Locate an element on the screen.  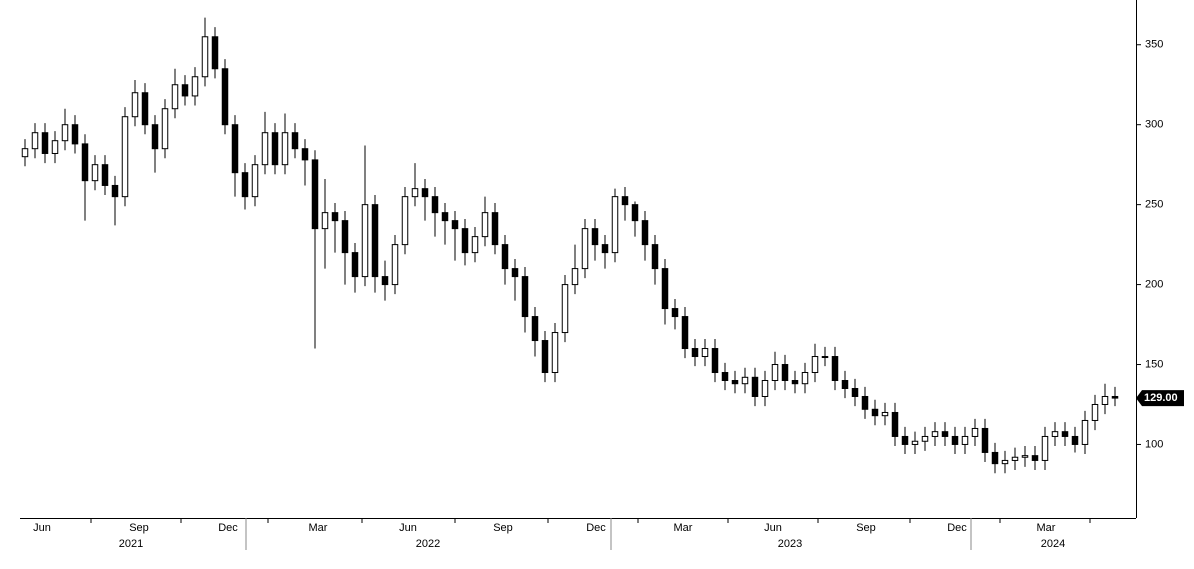
y-tick-label: 250 is located at coordinates (1154, 205).